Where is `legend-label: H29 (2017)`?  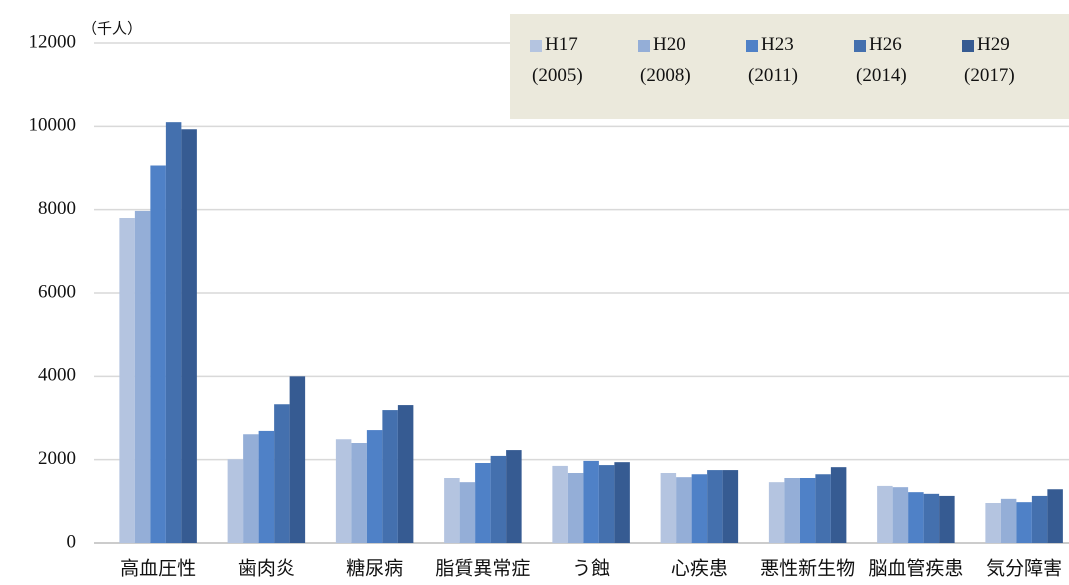
legend-label: H29 (2017) is located at coordinates (989, 60).